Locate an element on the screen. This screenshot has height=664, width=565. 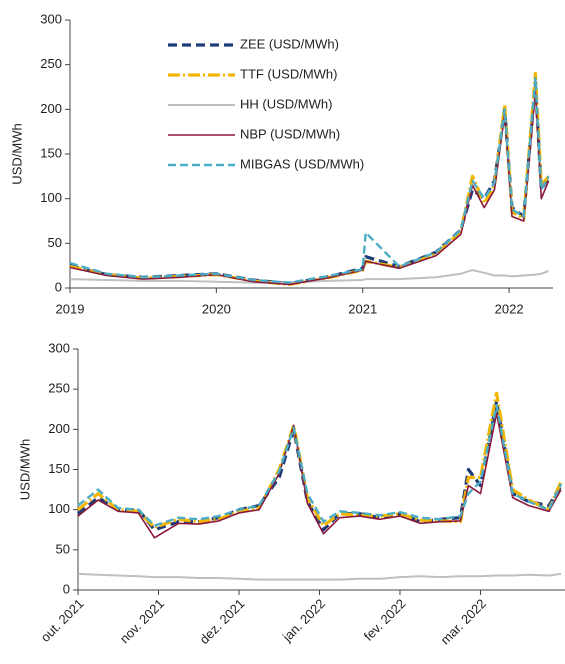
x-tick-label: nov. 2021 is located at coordinates (142, 621).